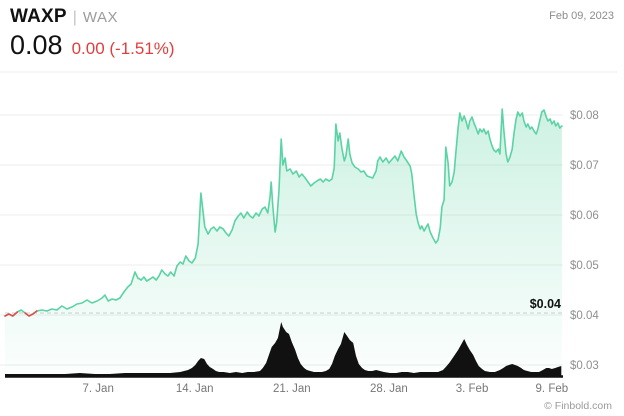 The image size is (624, 416). What do you see at coordinates (584, 266) in the screenshot?
I see `y-axis-tick-label: $0.05` at bounding box center [584, 266].